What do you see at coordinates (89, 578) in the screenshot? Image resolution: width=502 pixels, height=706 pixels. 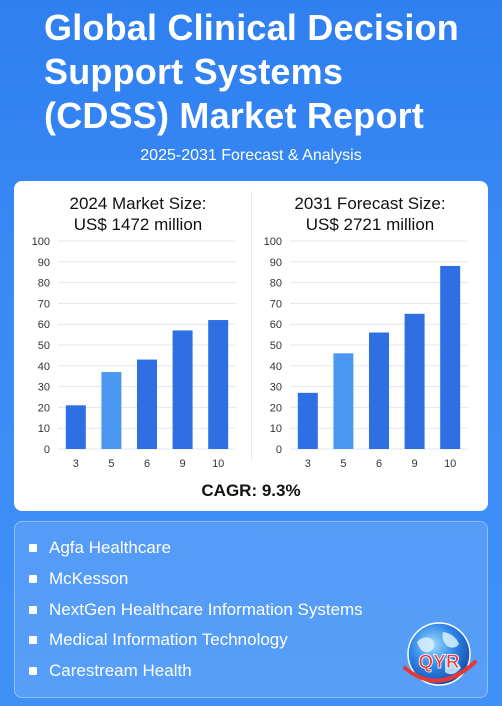 I see `company-name: McKesson` at bounding box center [89, 578].